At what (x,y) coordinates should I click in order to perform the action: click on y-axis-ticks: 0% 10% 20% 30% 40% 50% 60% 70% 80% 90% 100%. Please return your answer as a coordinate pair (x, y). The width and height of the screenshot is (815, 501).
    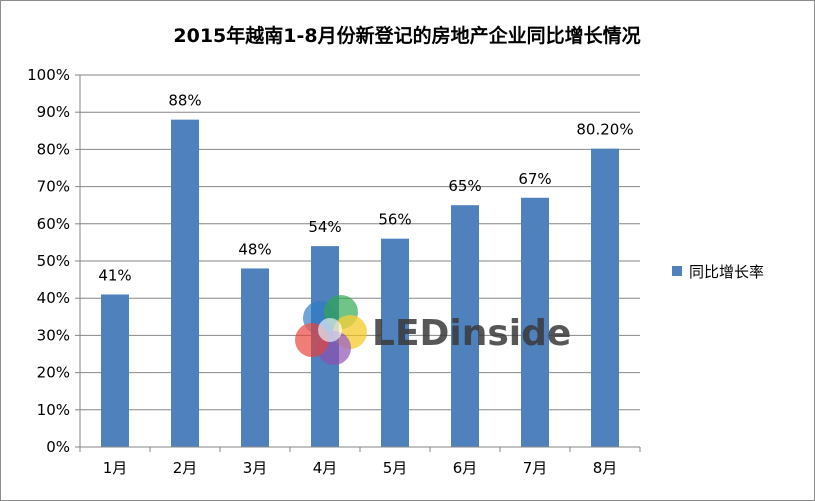
    Looking at the image, I should click on (54, 261).